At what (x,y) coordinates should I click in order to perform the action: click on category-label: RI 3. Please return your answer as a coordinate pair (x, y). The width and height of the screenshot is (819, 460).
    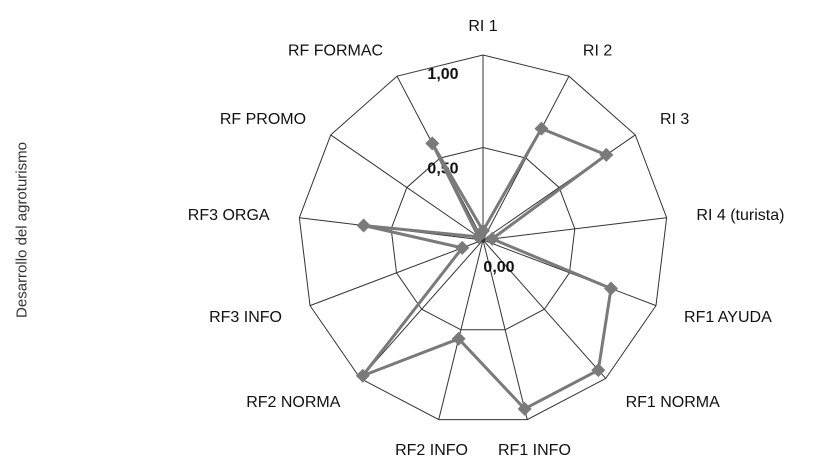
    Looking at the image, I should click on (674, 119).